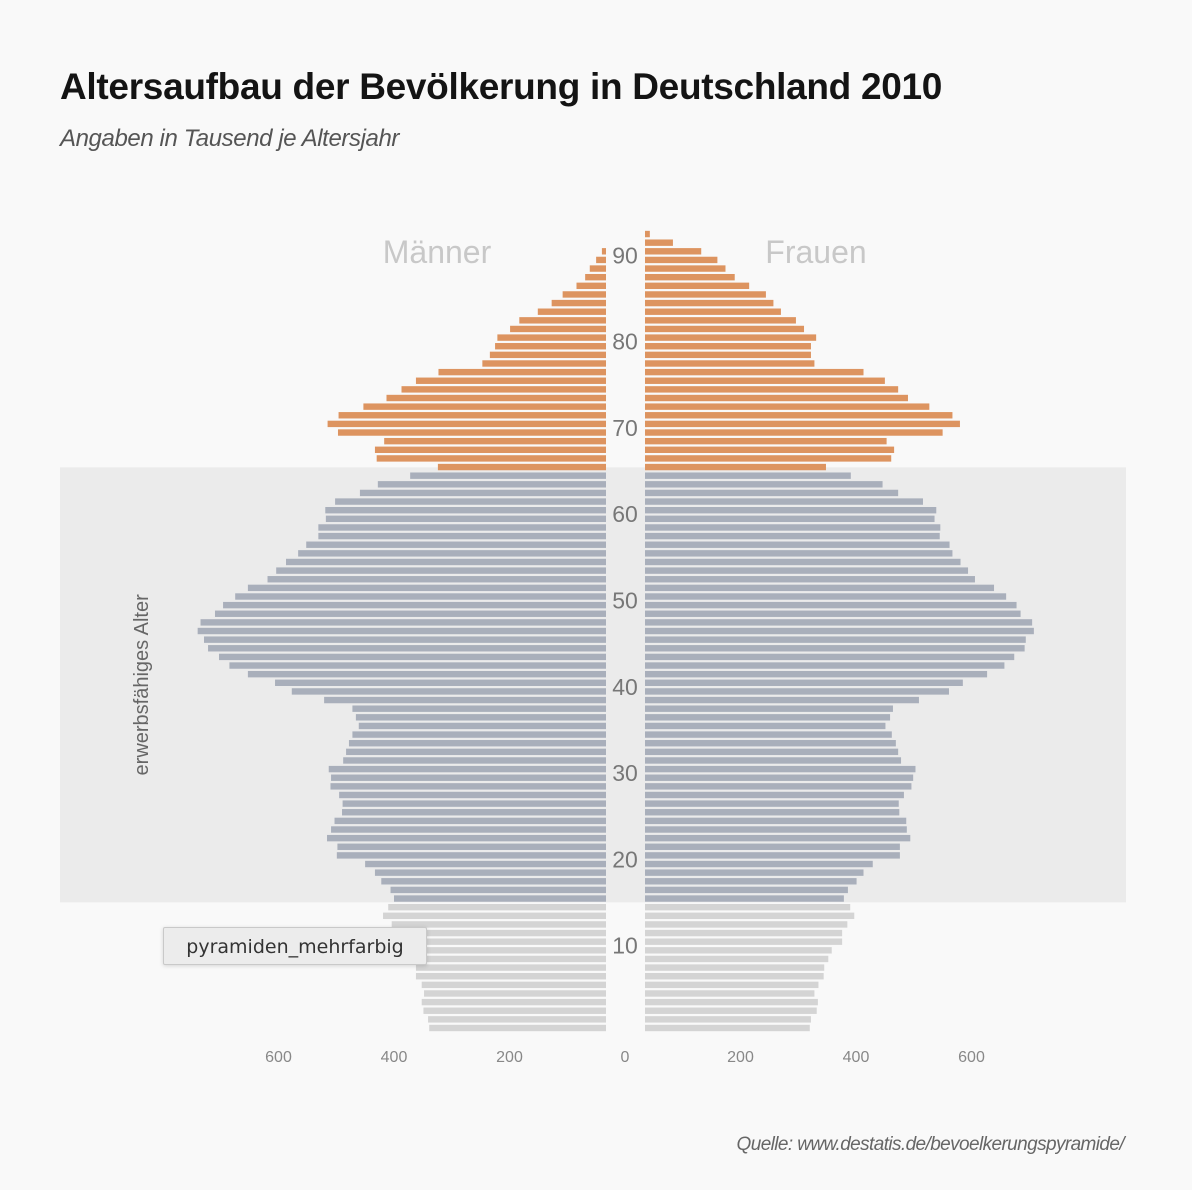 This screenshot has width=1192, height=1190. Describe the element at coordinates (815, 252) in the screenshot. I see `women-label: Frauen` at that location.